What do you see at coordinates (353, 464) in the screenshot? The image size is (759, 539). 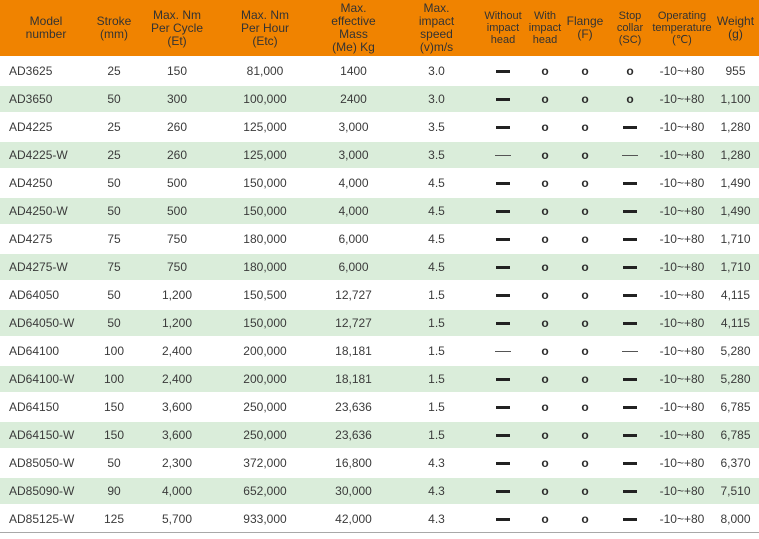 I see `cell-effective_mass: 16,800` at bounding box center [353, 464].